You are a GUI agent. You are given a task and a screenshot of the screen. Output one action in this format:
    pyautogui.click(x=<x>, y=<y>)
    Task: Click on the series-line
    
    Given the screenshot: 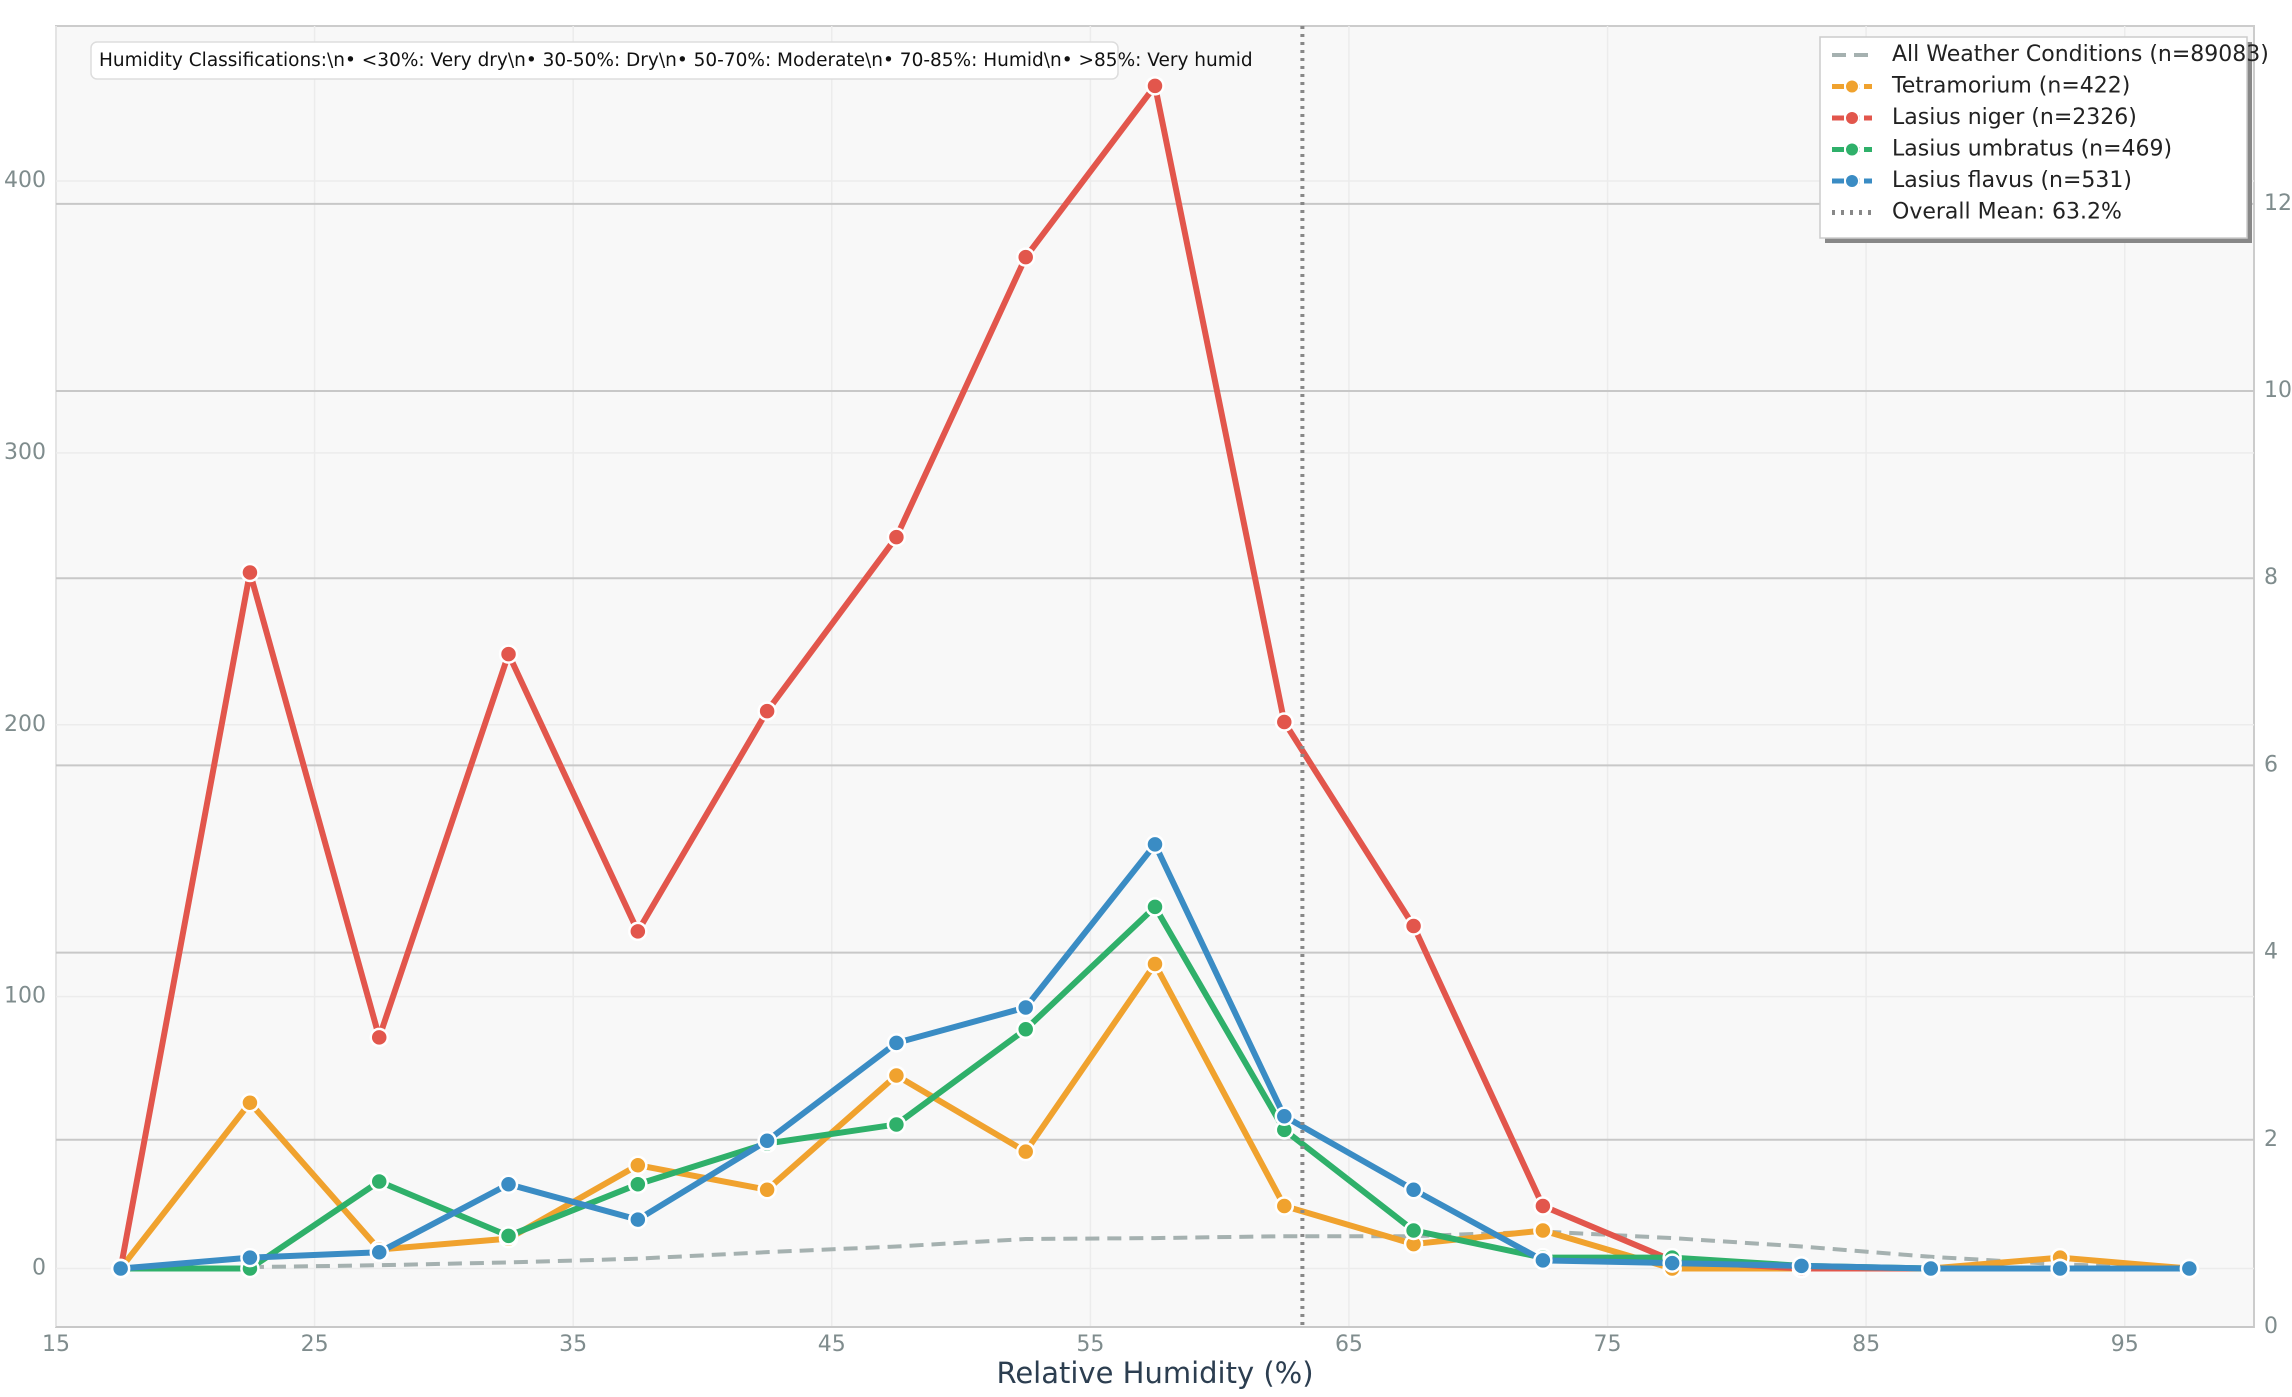 What is the action you would take?
    pyautogui.click(x=1219, y=1250)
    